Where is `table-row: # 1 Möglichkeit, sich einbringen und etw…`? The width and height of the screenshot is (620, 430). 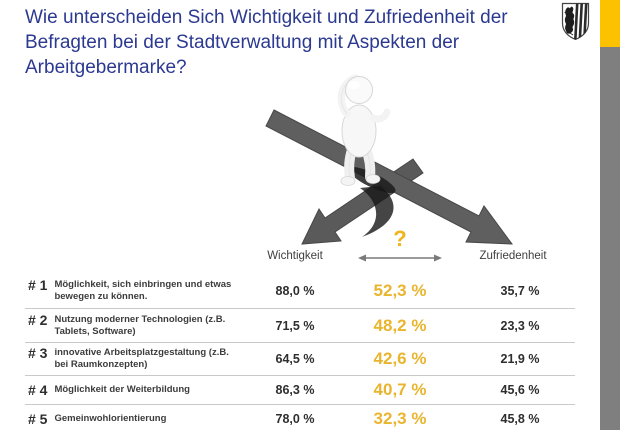
table-row: # 1 Möglichkeit, sich einbringen und etw… is located at coordinates (300, 291).